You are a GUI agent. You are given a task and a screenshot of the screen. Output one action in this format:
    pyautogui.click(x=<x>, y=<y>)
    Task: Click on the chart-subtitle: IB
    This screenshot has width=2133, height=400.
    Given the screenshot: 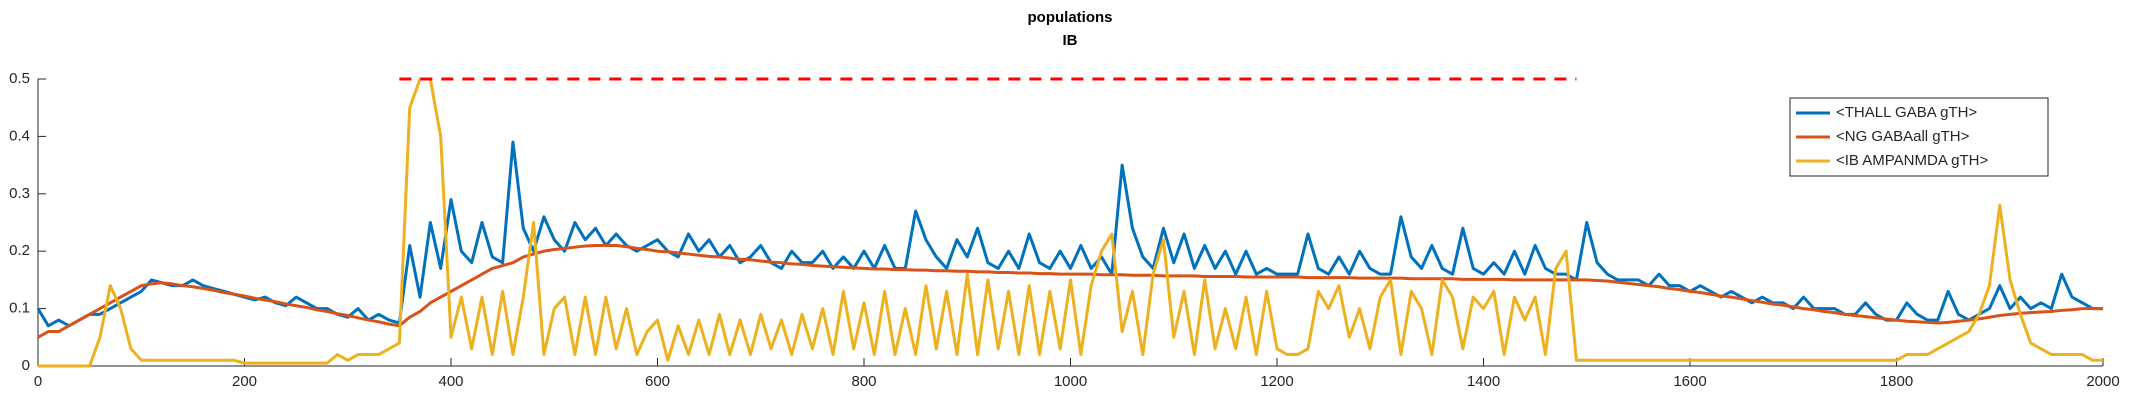 What is the action you would take?
    pyautogui.click(x=1070, y=40)
    